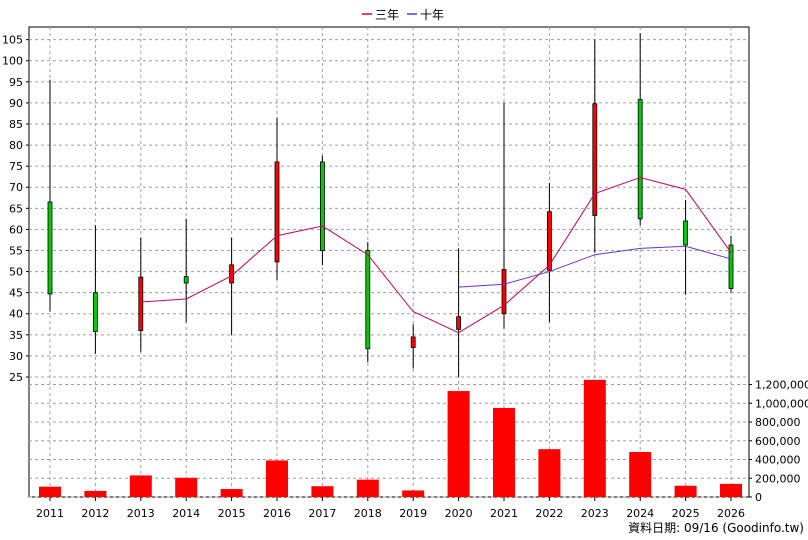 Image resolution: width=808 pixels, height=540 pixels. I want to click on ma-line-10yr, so click(595, 266).